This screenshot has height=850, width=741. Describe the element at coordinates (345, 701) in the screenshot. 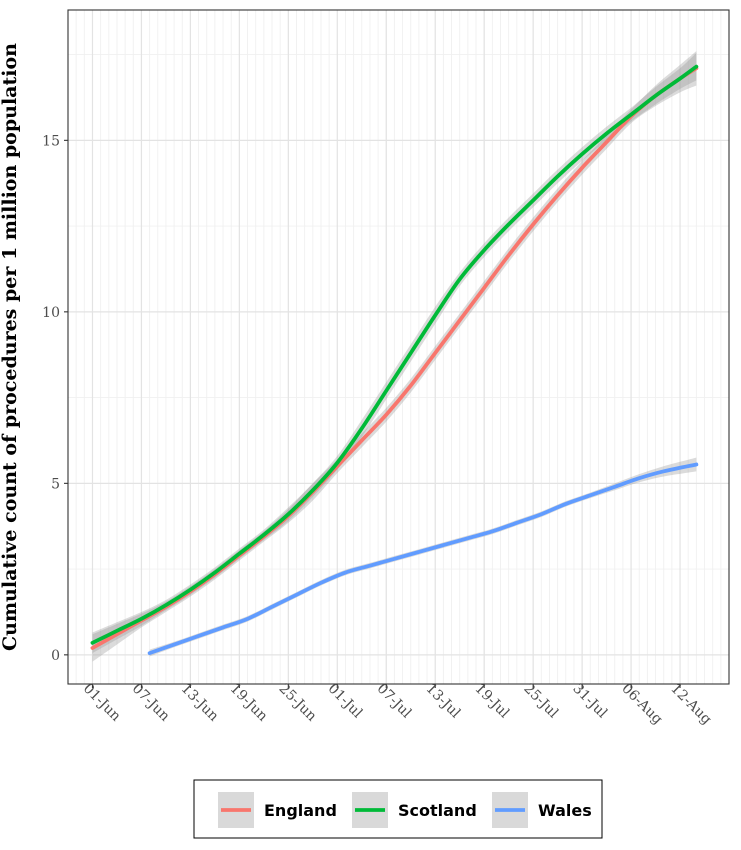

I see `x-tick-label: 01-Jul` at that location.